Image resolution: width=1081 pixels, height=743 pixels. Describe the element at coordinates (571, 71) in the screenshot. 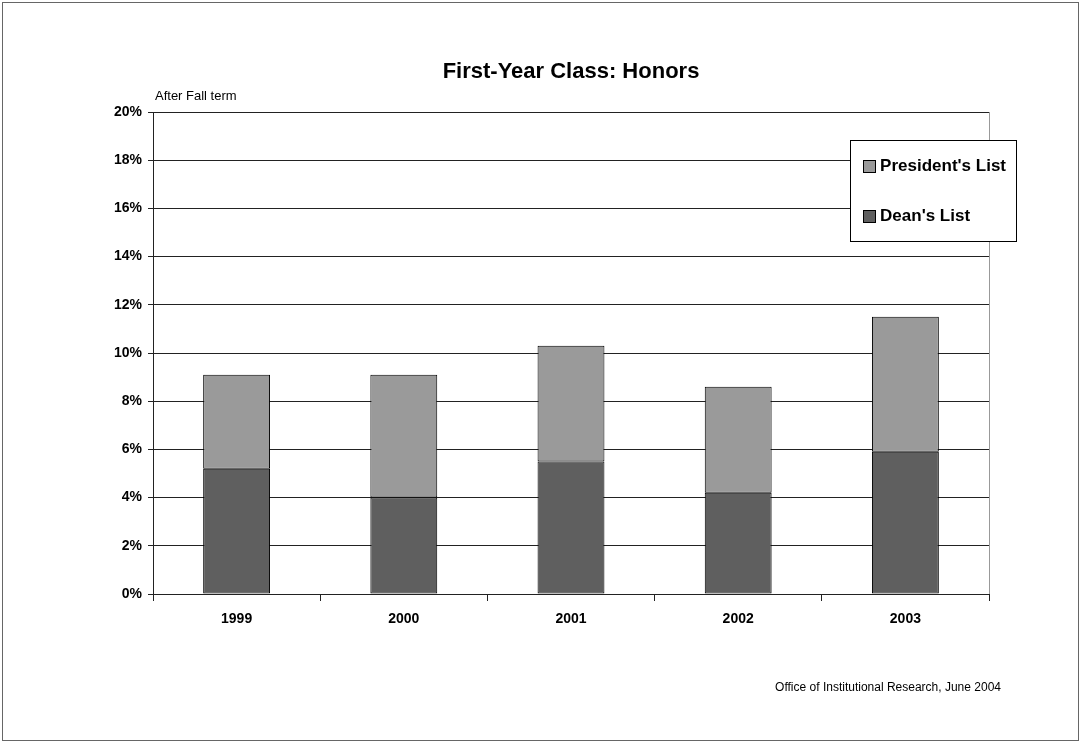

I see `chart-title: First-Year Class: Honors` at that location.